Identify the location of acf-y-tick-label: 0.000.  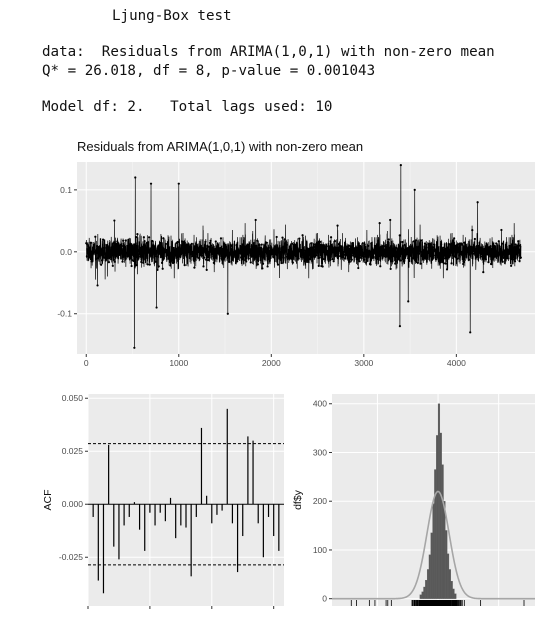
(73, 504).